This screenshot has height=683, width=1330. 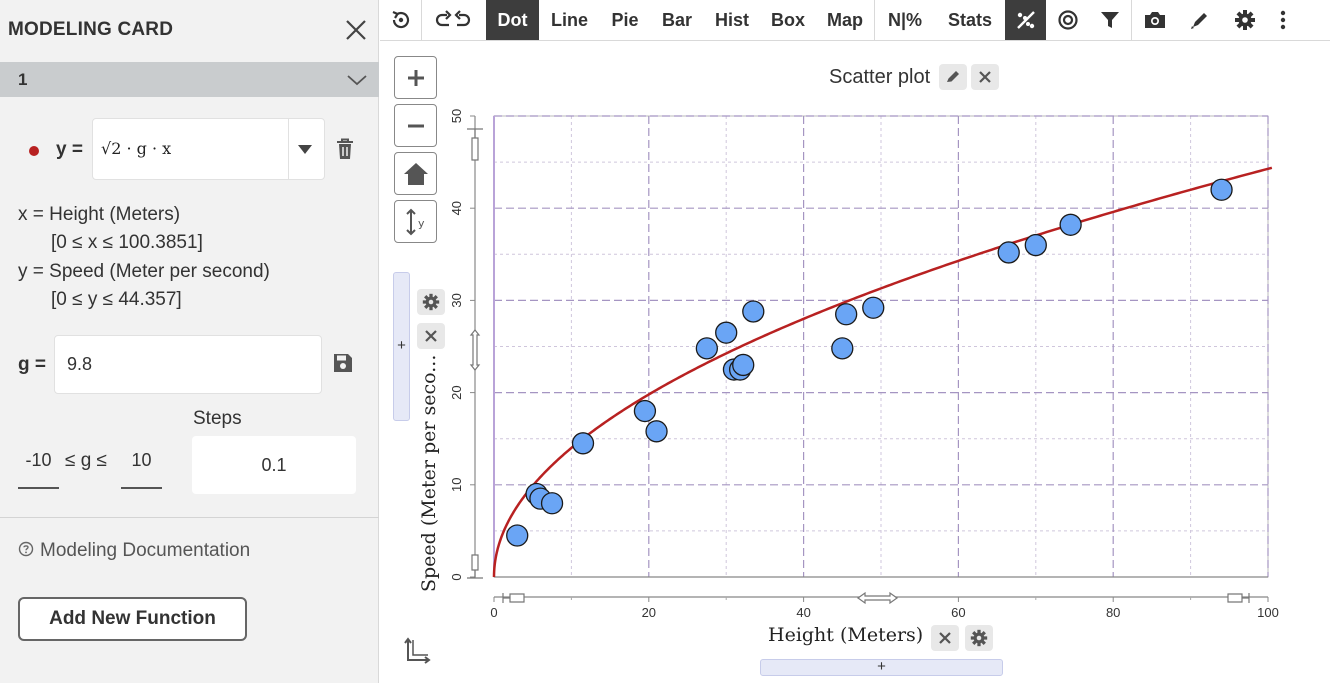 I want to click on plot-type-pie: Pie, so click(x=625, y=20).